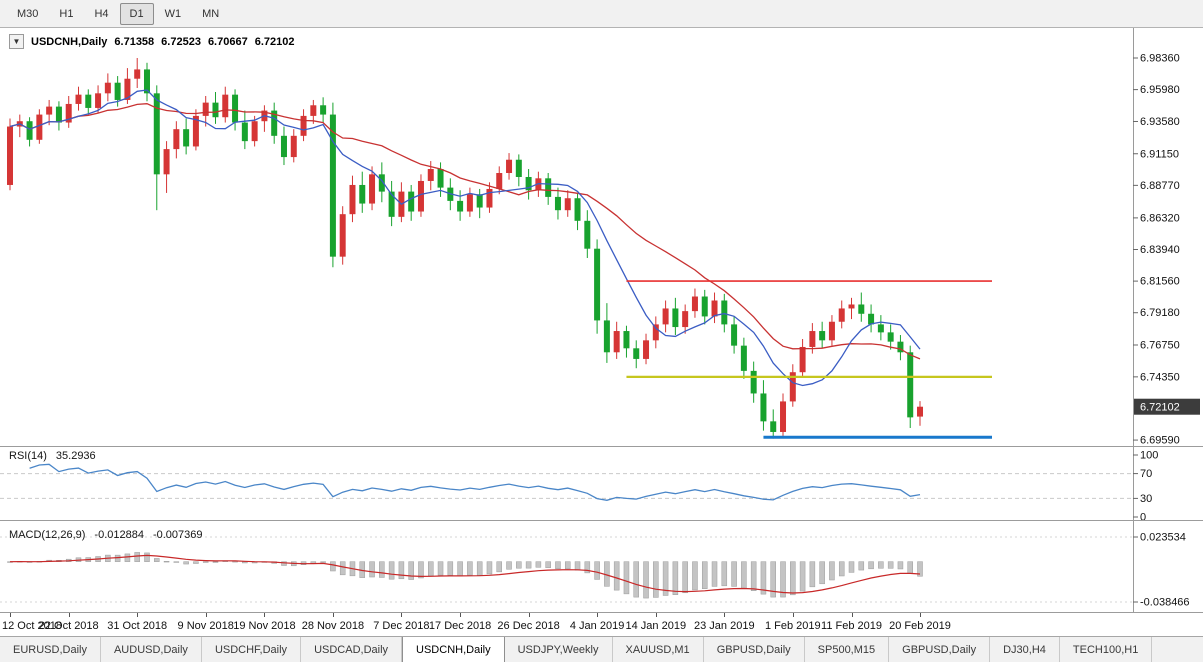 The height and width of the screenshot is (662, 1203). What do you see at coordinates (66, 13) in the screenshot?
I see `timeframe-button-h1: H1` at bounding box center [66, 13].